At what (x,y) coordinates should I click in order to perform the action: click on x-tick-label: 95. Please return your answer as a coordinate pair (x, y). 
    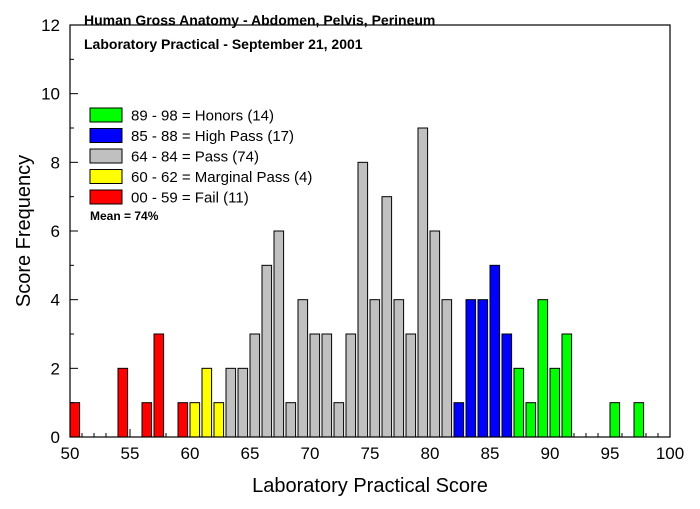
    Looking at the image, I should click on (610, 453).